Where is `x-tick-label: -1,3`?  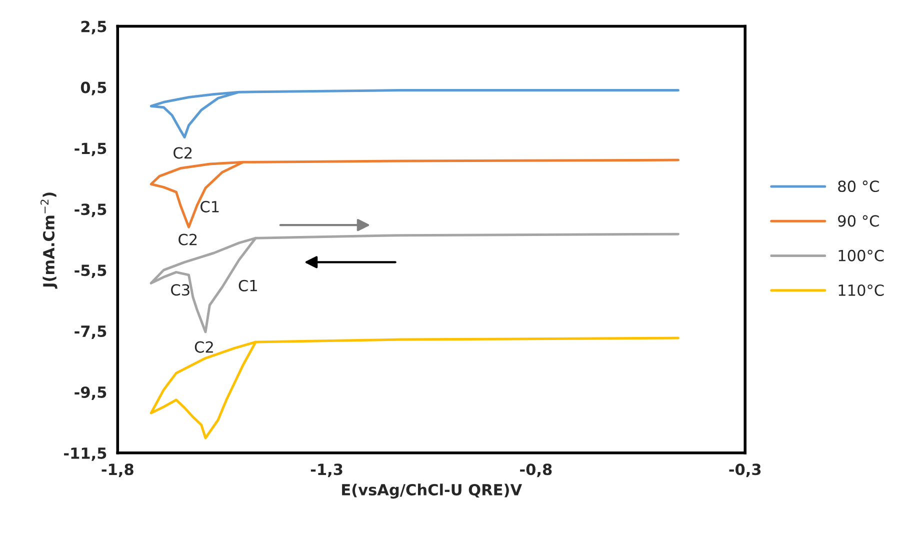 x-tick-label: -1,3 is located at coordinates (326, 471).